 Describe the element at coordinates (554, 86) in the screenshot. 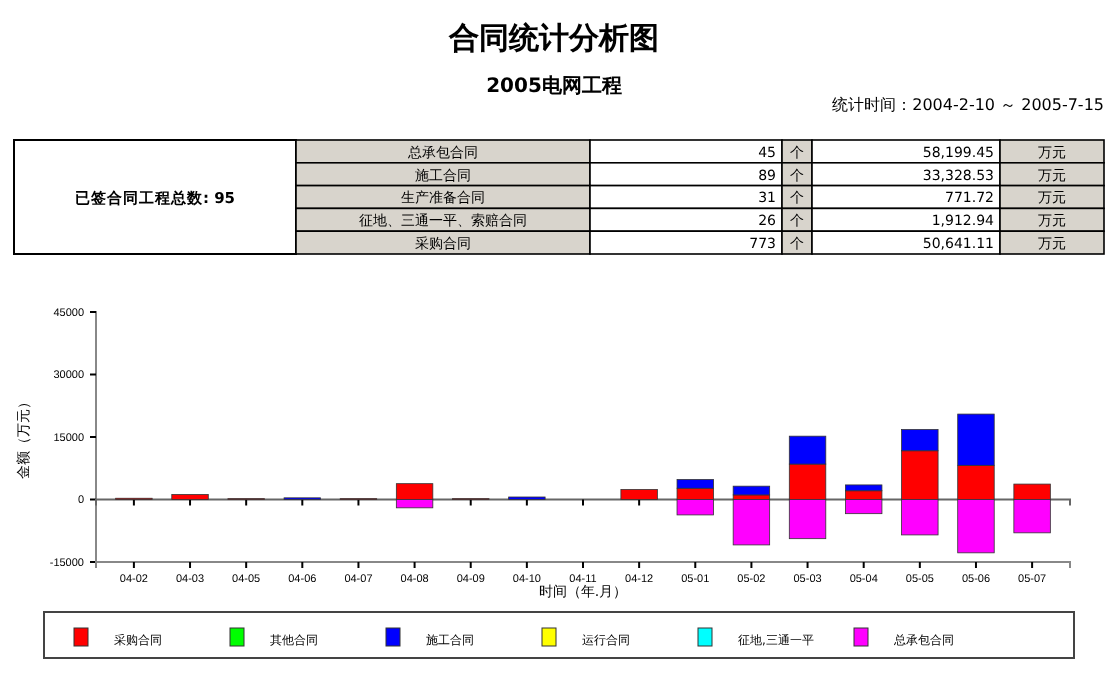

I see `chart-subtitle: 2005电网工程` at that location.